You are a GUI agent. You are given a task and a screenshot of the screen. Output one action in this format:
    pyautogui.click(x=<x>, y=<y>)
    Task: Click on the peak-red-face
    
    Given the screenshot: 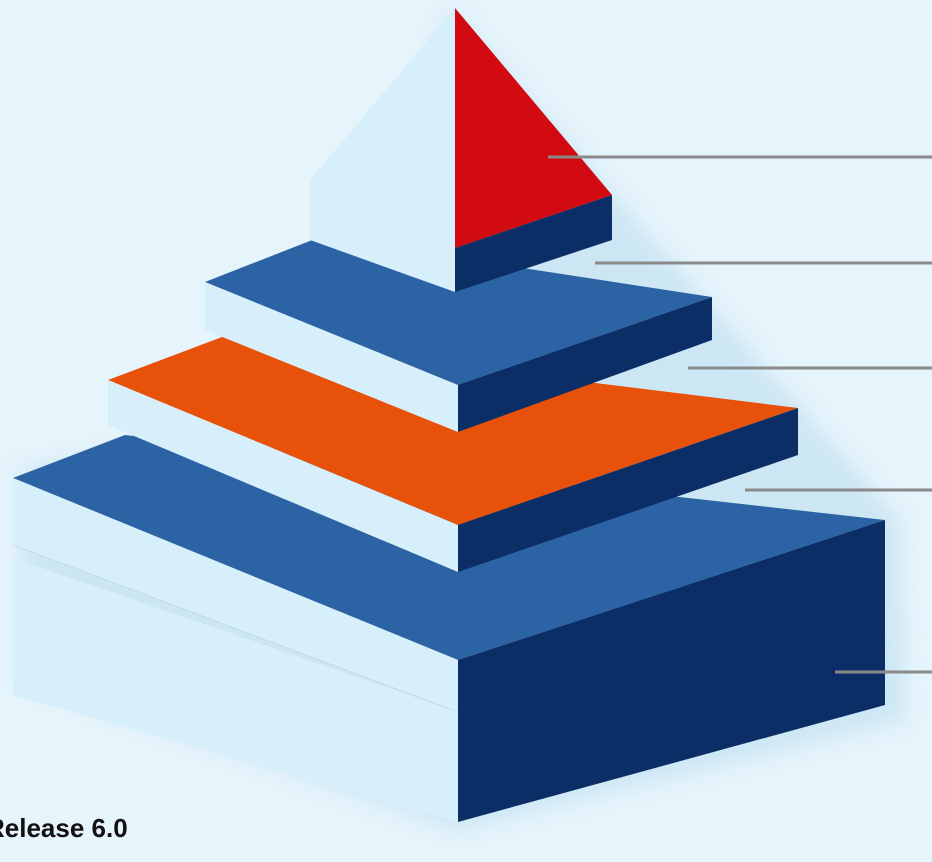 What is the action you would take?
    pyautogui.click(x=533, y=128)
    